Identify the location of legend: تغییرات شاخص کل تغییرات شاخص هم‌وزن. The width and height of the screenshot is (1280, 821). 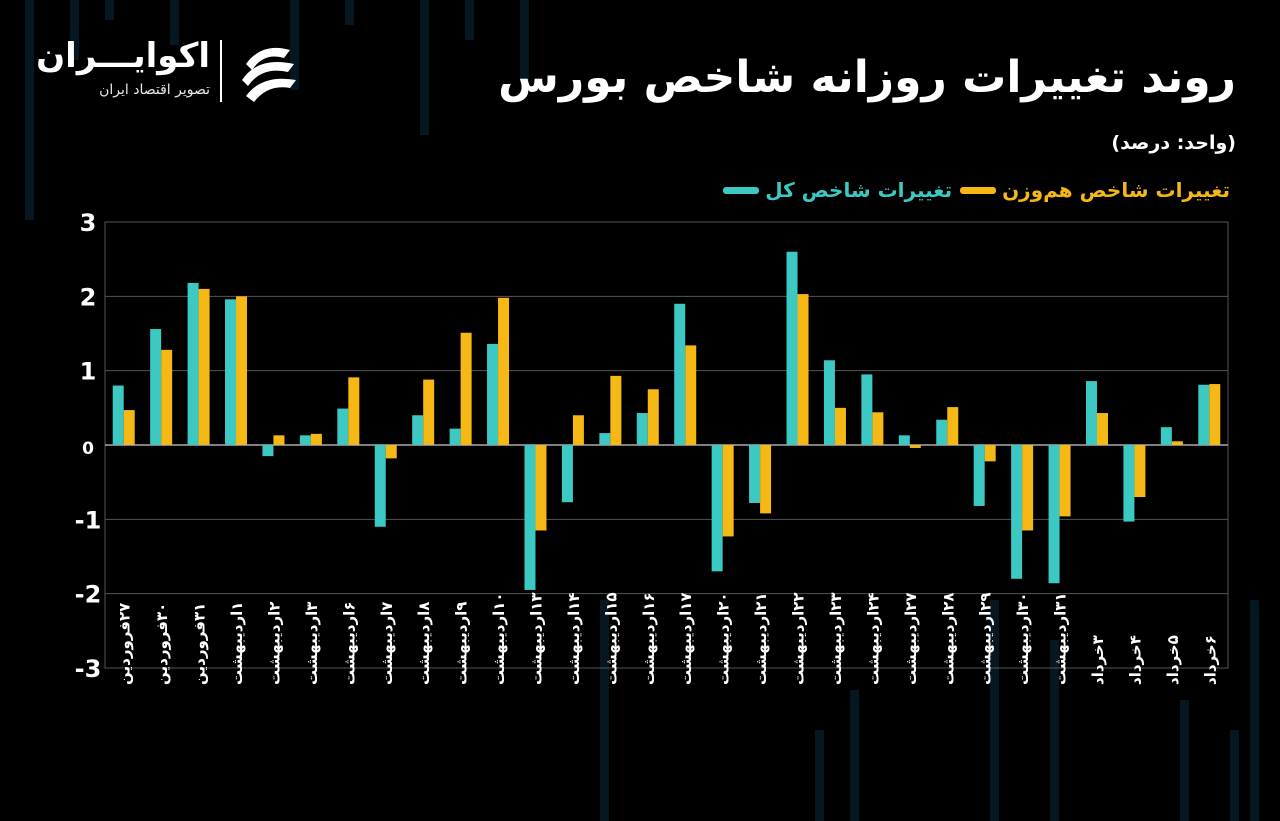
(976, 190).